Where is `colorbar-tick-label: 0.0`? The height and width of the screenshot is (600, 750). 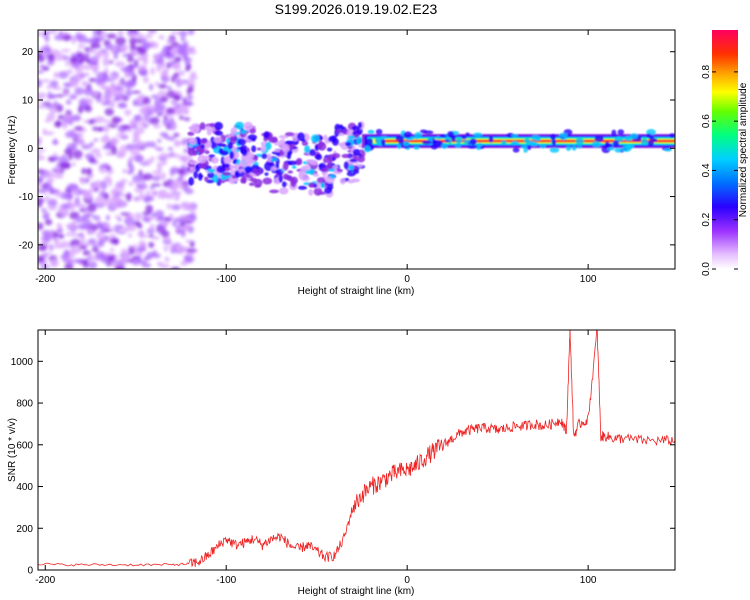 colorbar-tick-label: 0.0 is located at coordinates (706, 269).